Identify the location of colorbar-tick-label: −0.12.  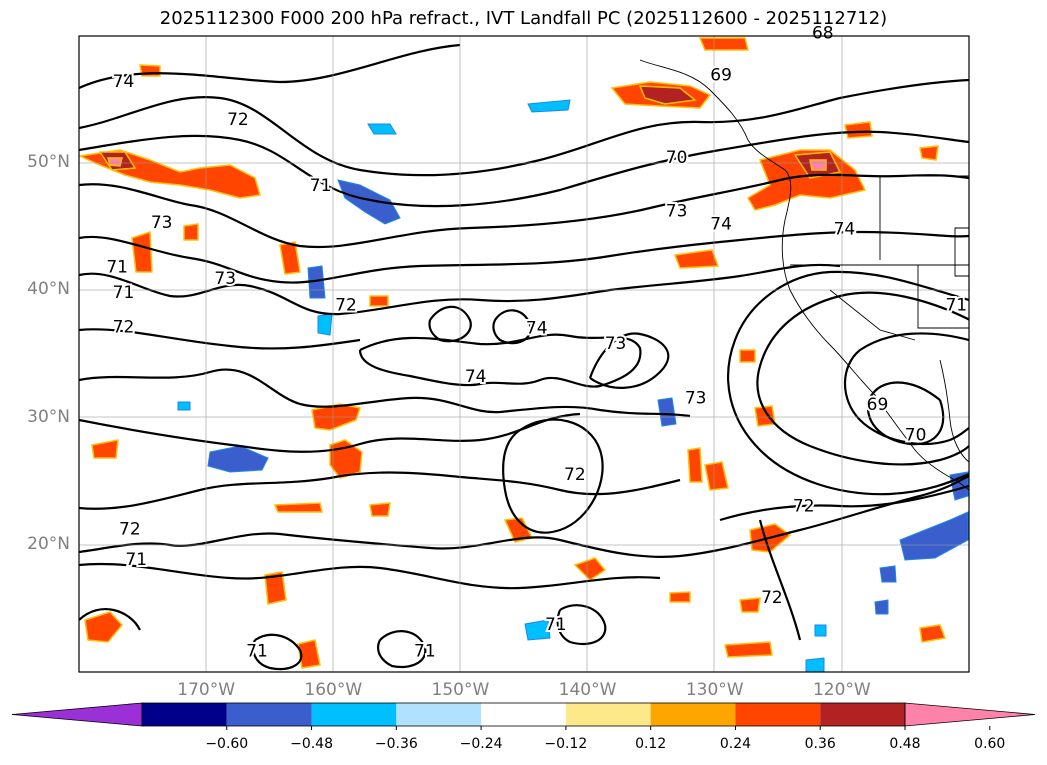
(566, 744).